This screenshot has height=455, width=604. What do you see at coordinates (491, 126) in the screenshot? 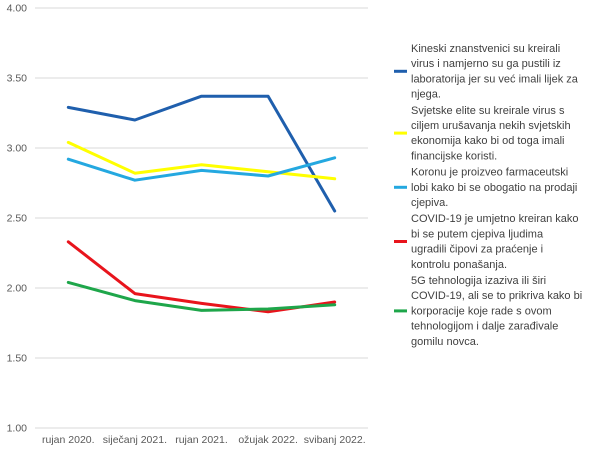
I see `legend-label: ciljem urušavanja nekih svjetskih` at bounding box center [491, 126].